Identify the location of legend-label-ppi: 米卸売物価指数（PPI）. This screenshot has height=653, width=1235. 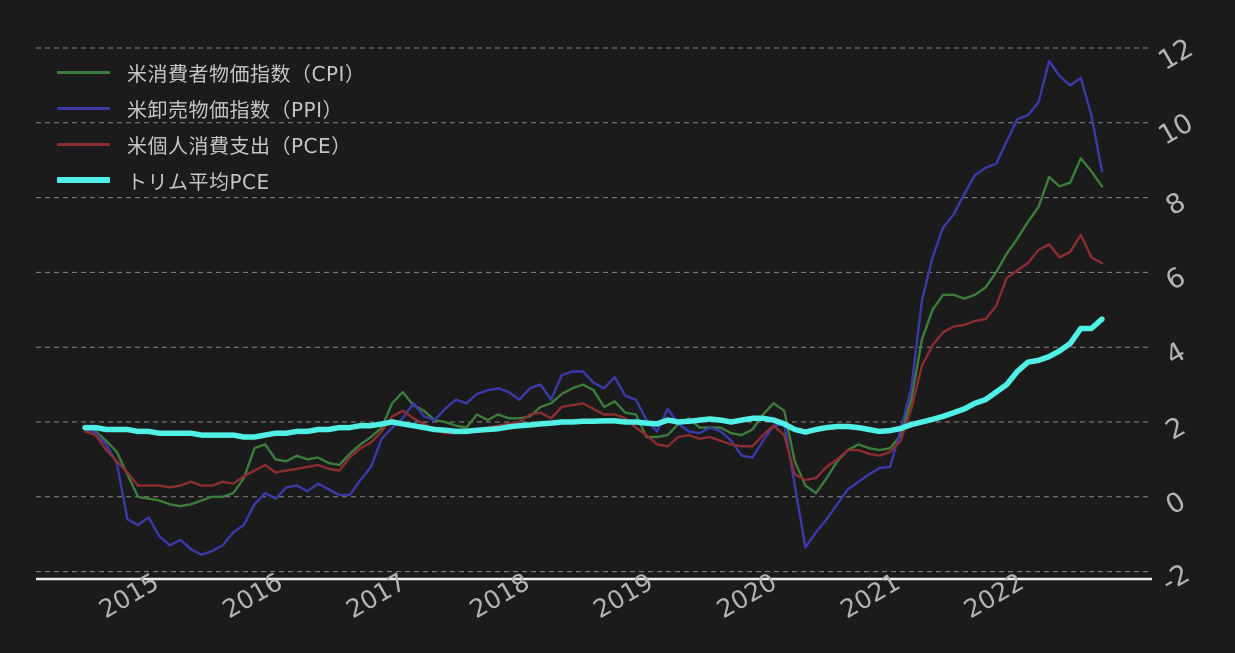
(235, 109).